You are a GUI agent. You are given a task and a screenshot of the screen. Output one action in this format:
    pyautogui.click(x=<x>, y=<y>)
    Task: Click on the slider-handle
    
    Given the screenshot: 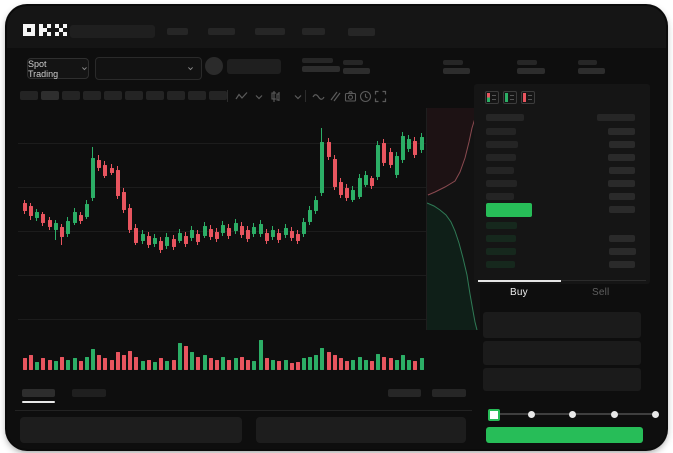 What is the action you would take?
    pyautogui.click(x=494, y=415)
    